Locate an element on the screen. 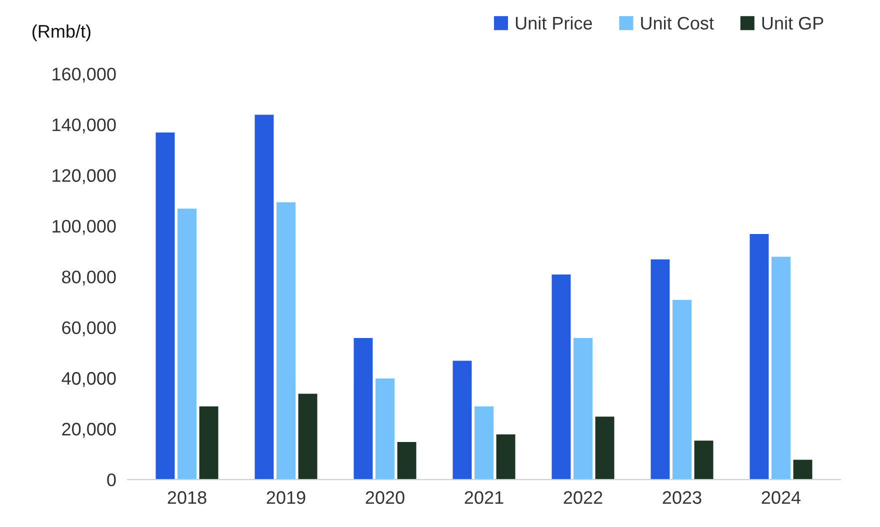  y-tick-label: 60,000 is located at coordinates (89, 328).